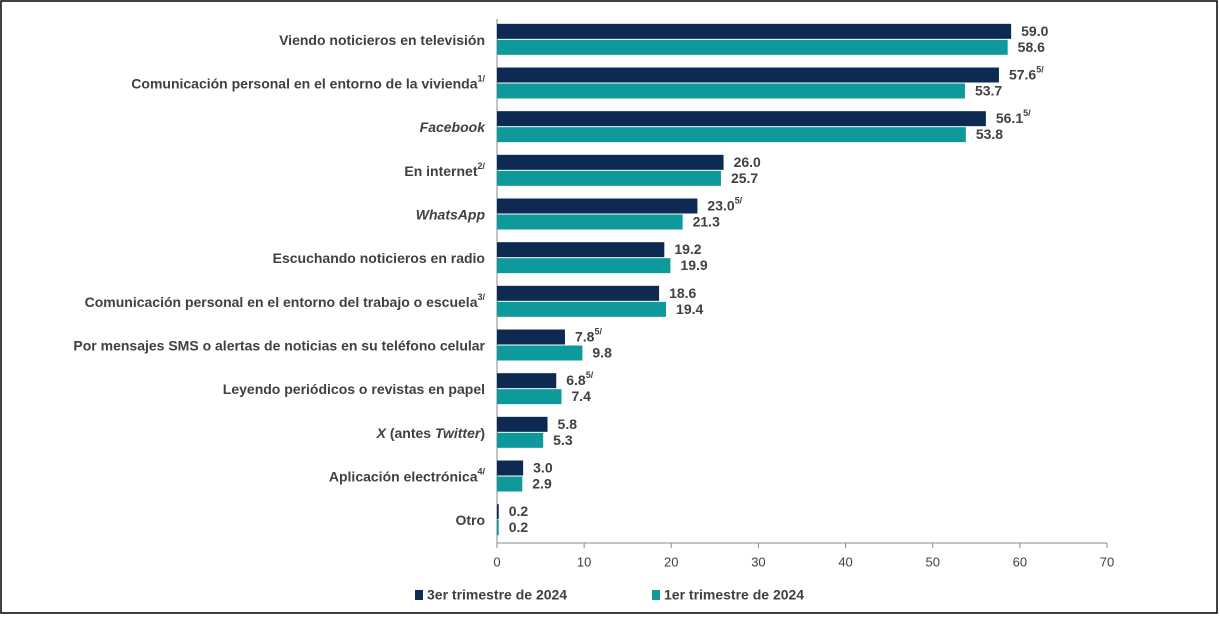  Describe the element at coordinates (687, 249) in the screenshot. I see `value-label: 19.2` at that location.